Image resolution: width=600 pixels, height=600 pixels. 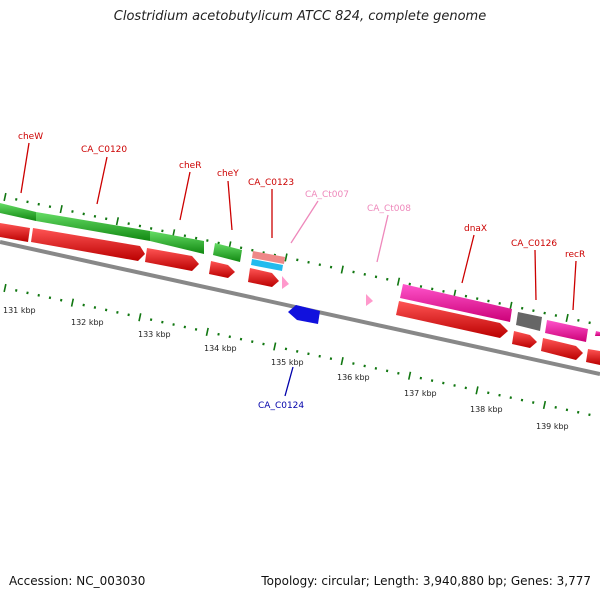 I want to click on gene-label-CA_C0124: CA_C0124, so click(x=281, y=406).